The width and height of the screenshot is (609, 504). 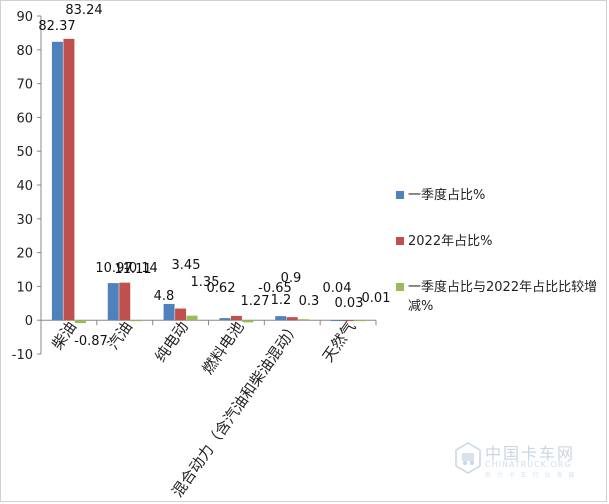 What do you see at coordinates (223, 347) in the screenshot?
I see `category-label: 燃料电池` at bounding box center [223, 347].